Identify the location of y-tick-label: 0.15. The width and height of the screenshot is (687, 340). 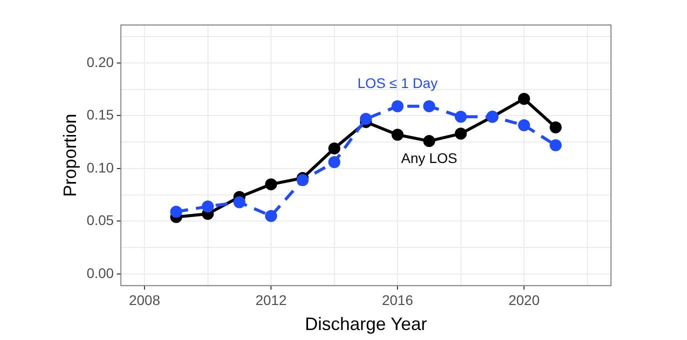
(100, 114).